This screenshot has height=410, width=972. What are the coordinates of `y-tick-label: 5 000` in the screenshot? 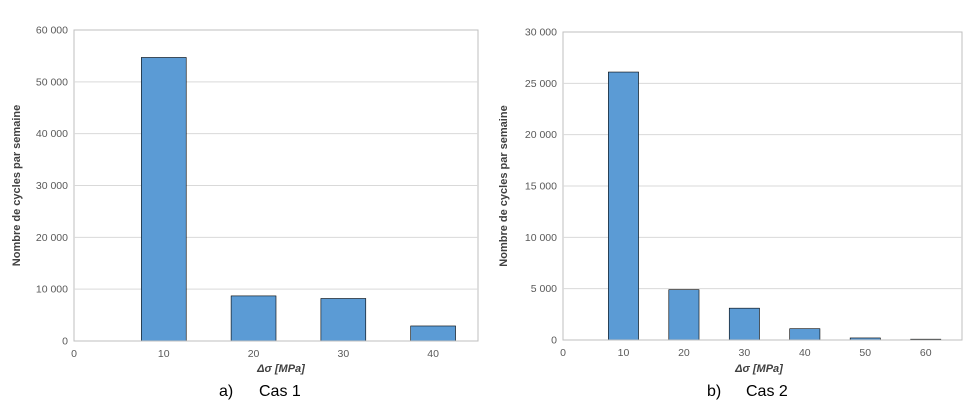 It's located at (544, 289).